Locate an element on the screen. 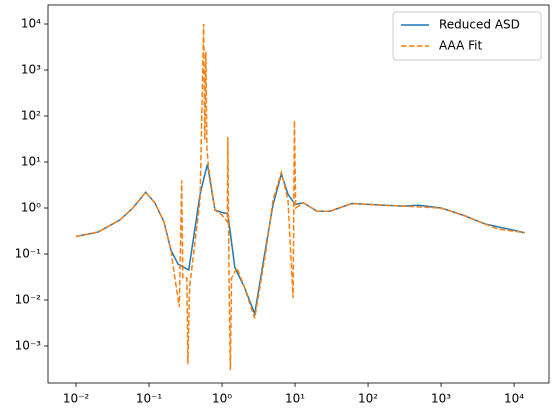 Image resolution: width=559 pixels, height=417 pixels. x-tick-label: 10⁰ is located at coordinates (222, 399).